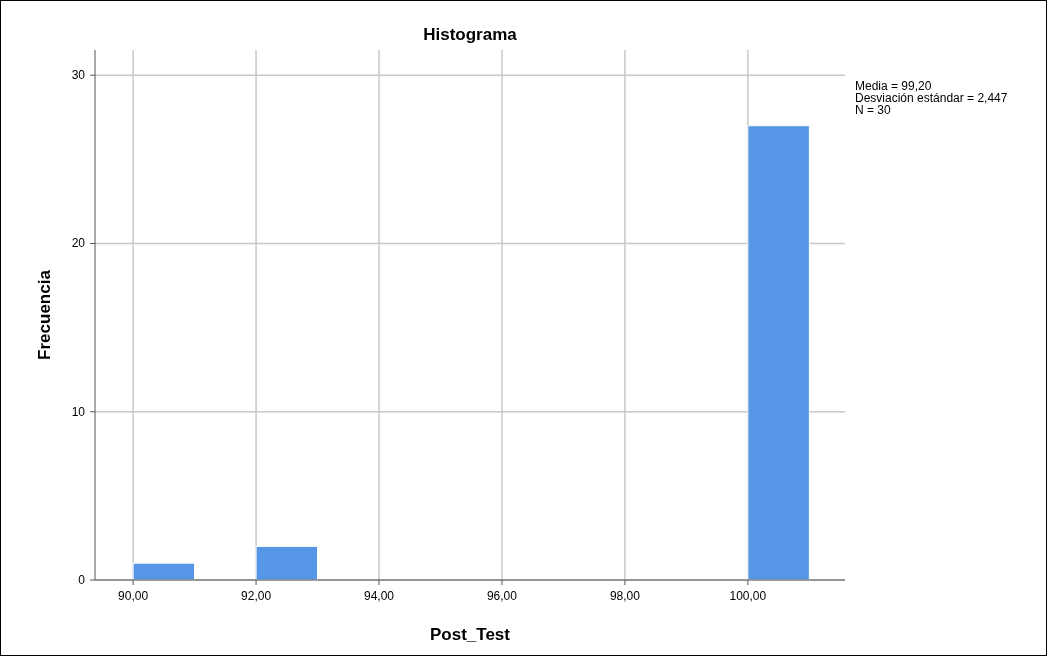 The height and width of the screenshot is (656, 1047). Describe the element at coordinates (78, 243) in the screenshot. I see `y-tick-label: 20` at that location.